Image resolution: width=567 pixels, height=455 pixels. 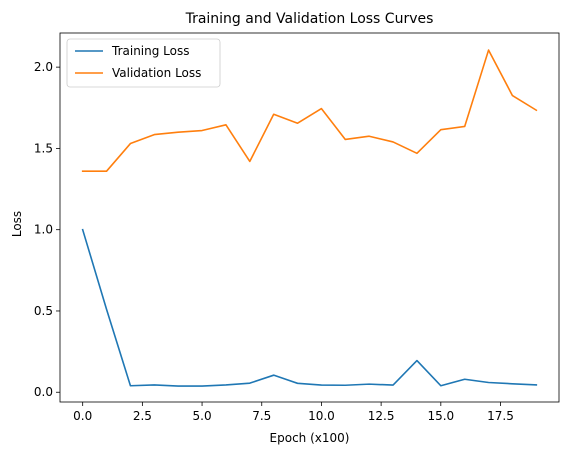 What do you see at coordinates (310, 438) in the screenshot?
I see `x-axis-title: Epoch (x100)` at bounding box center [310, 438].